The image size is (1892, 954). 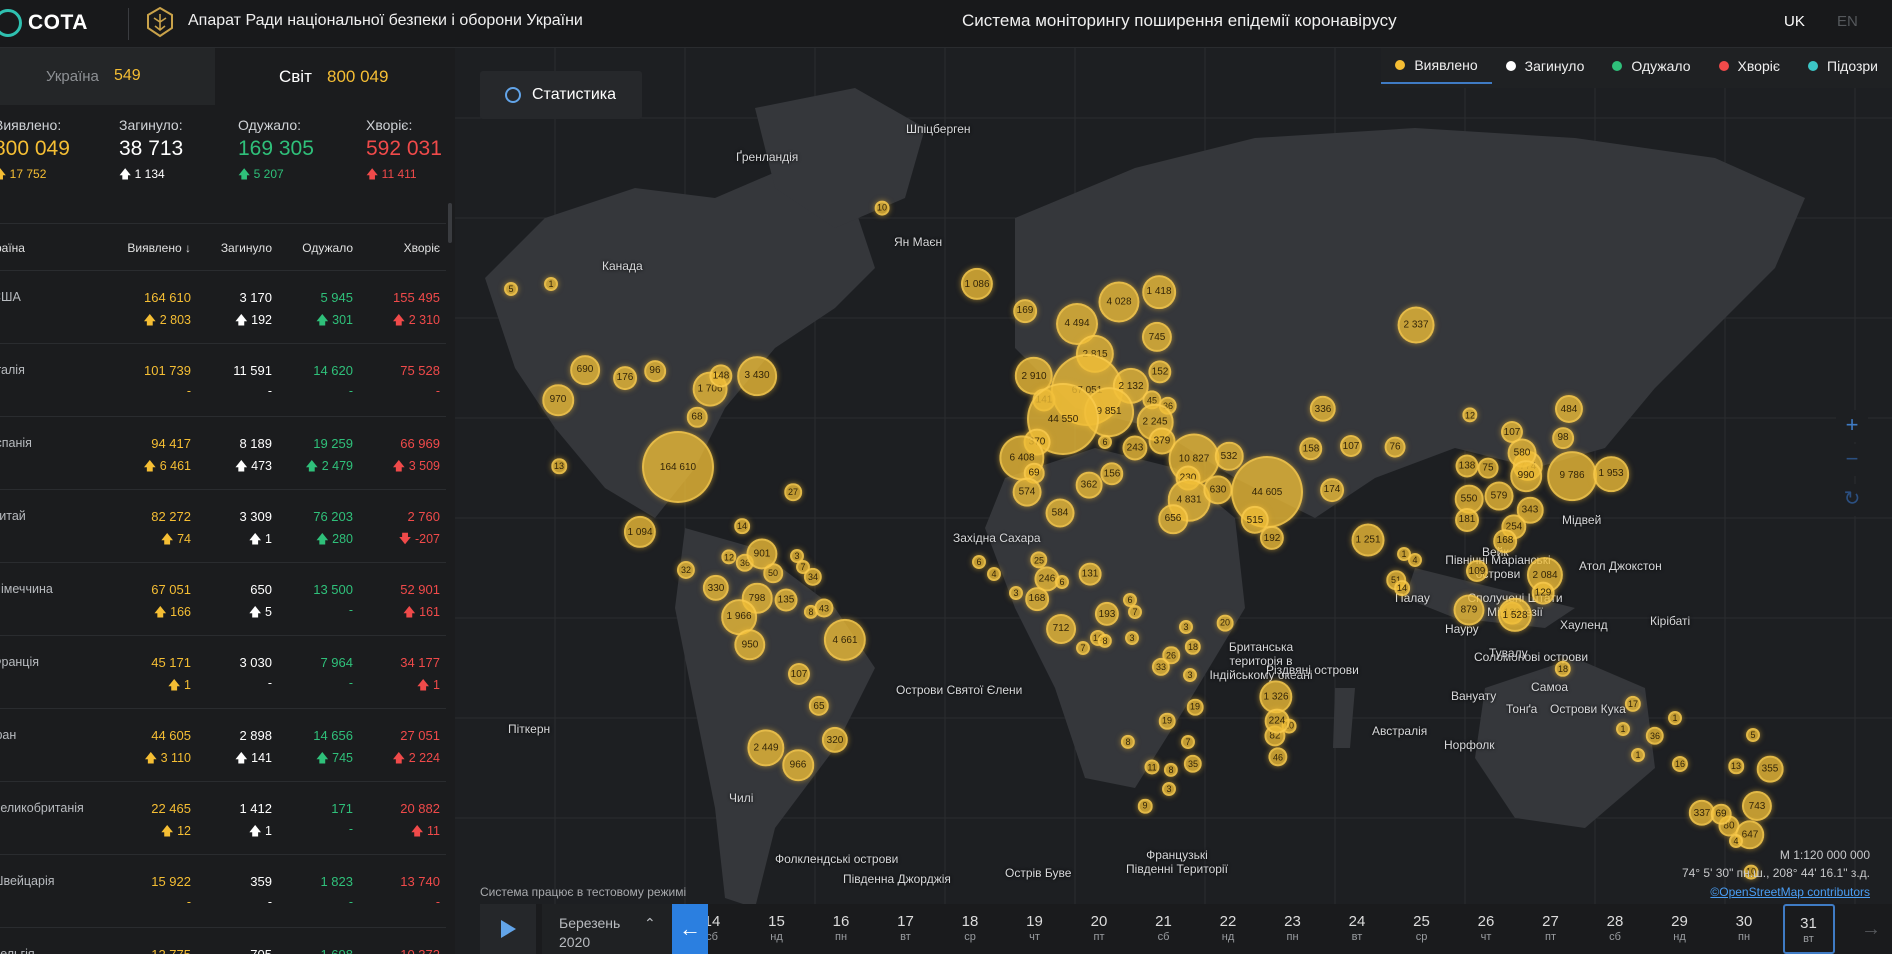 I want to click on legend-item: Загинуло, so click(x=1545, y=66).